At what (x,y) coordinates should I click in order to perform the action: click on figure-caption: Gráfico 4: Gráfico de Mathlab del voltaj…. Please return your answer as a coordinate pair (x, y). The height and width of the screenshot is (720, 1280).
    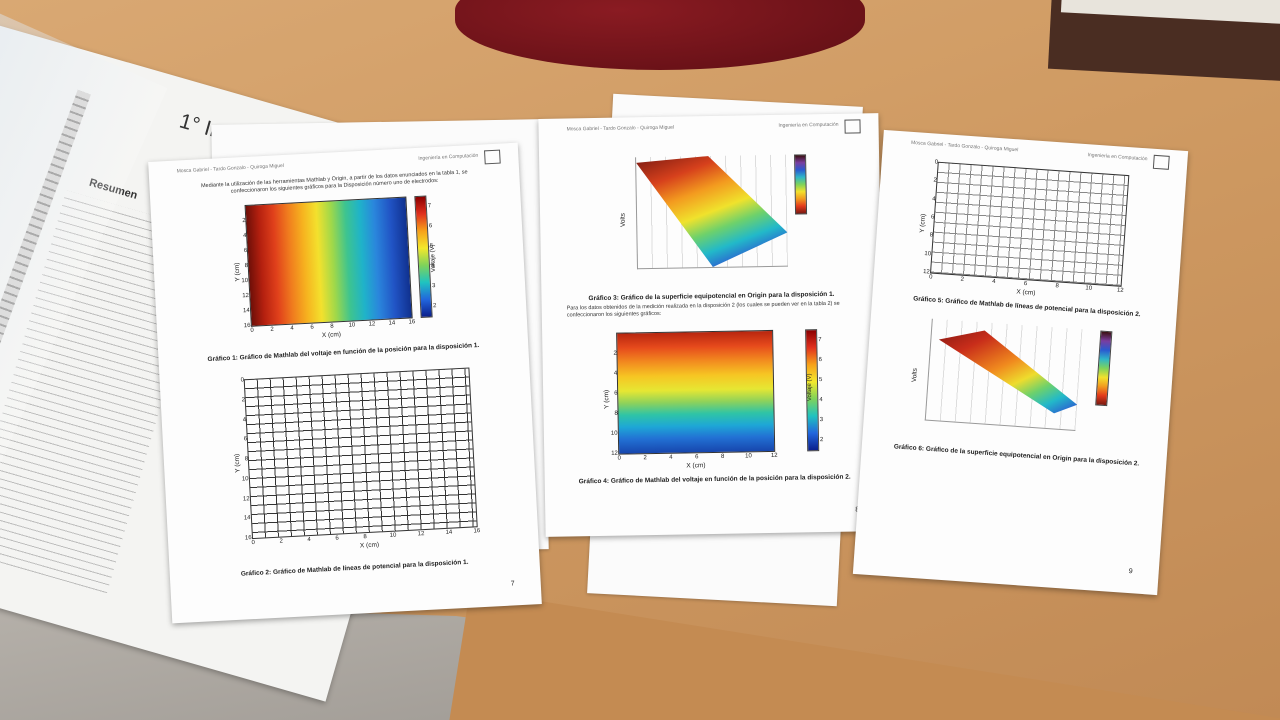
    Looking at the image, I should click on (714, 479).